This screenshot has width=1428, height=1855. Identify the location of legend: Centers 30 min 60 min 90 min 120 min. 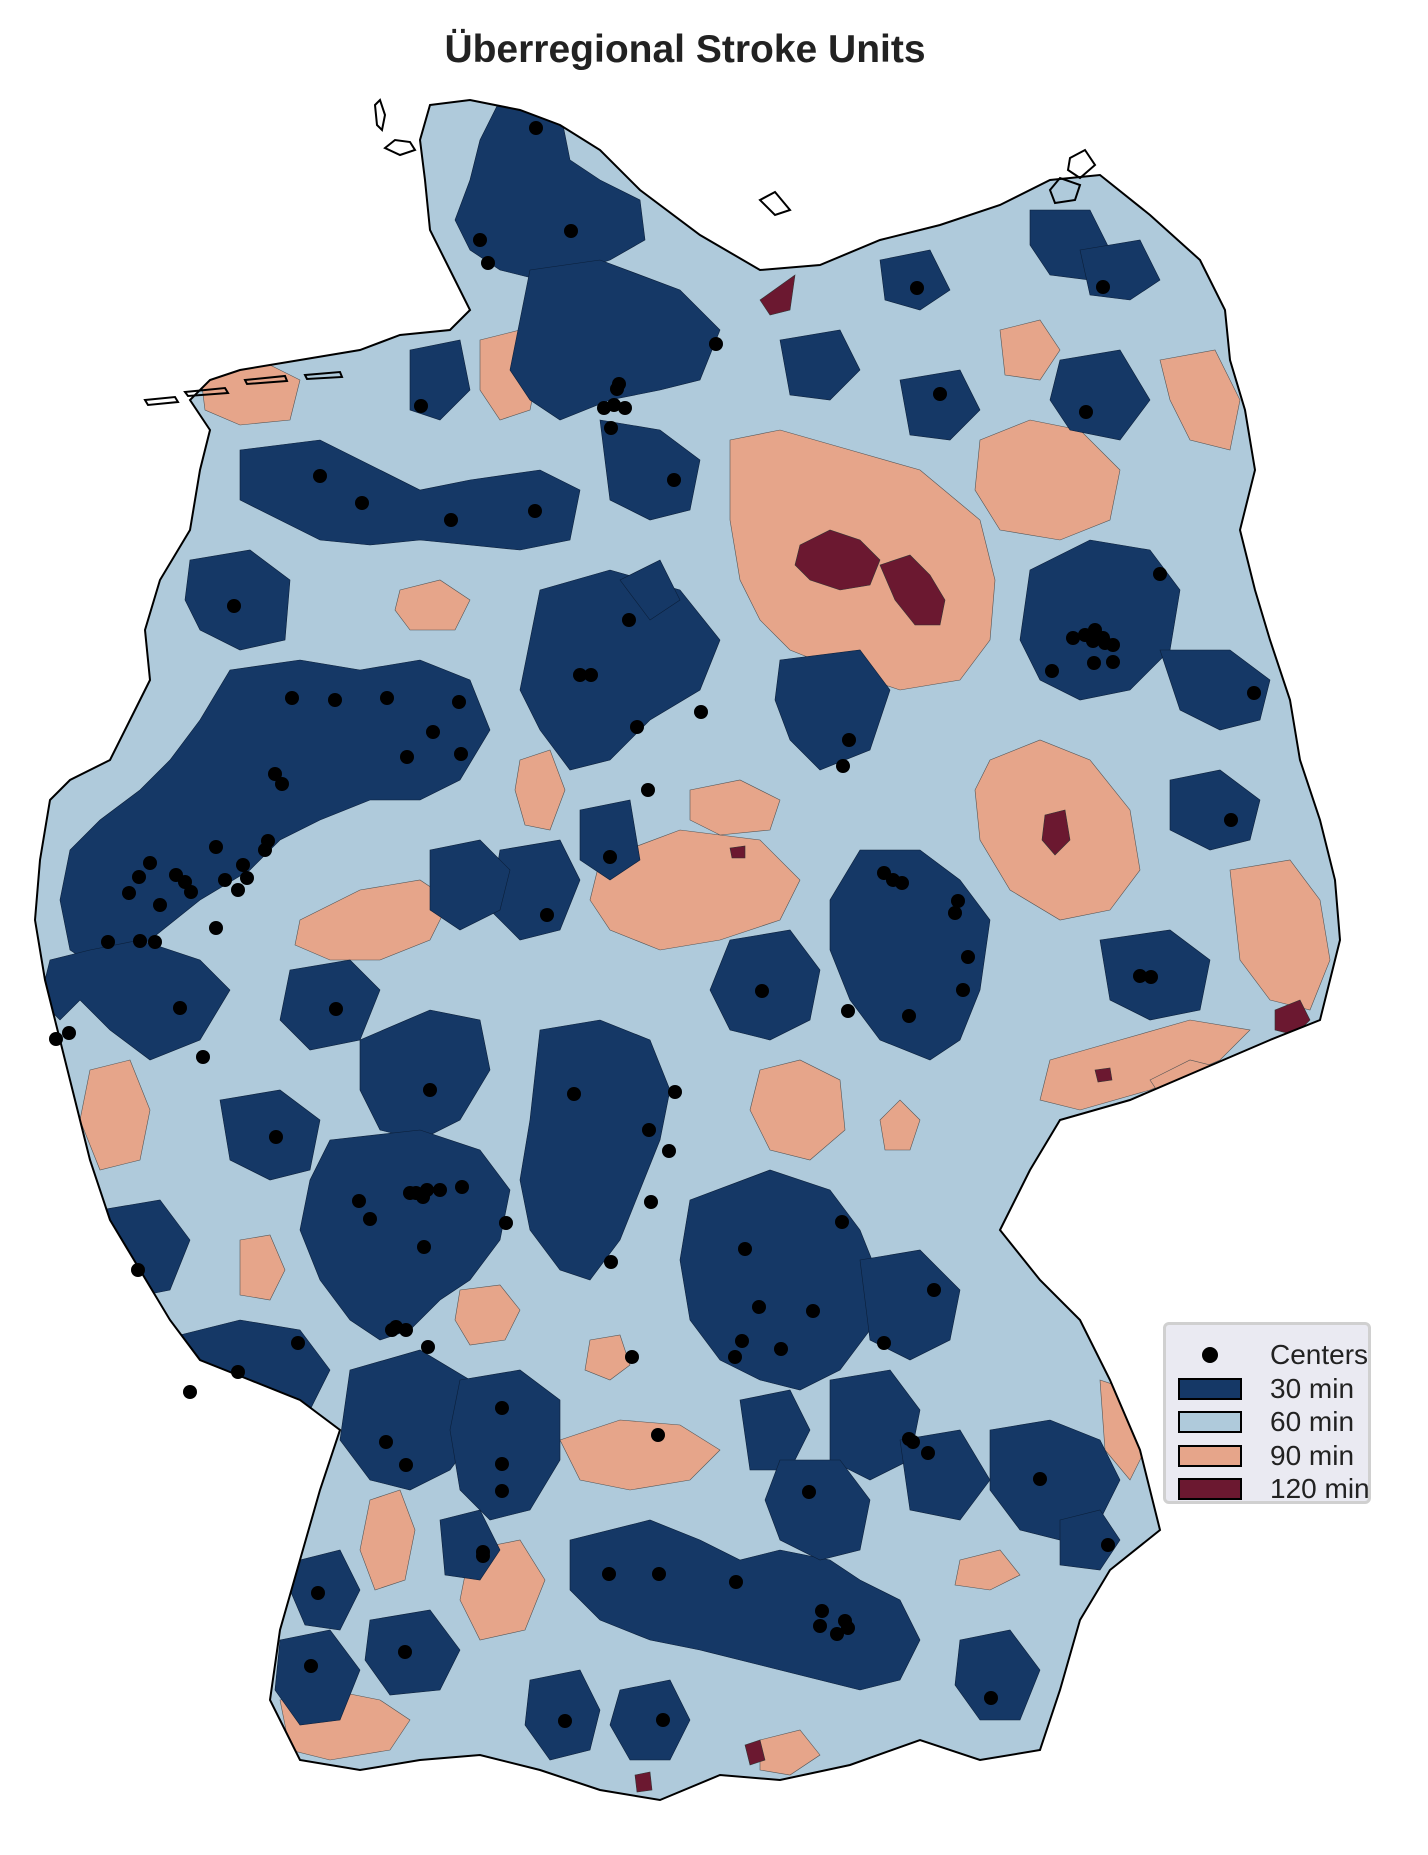
(1267, 1413).